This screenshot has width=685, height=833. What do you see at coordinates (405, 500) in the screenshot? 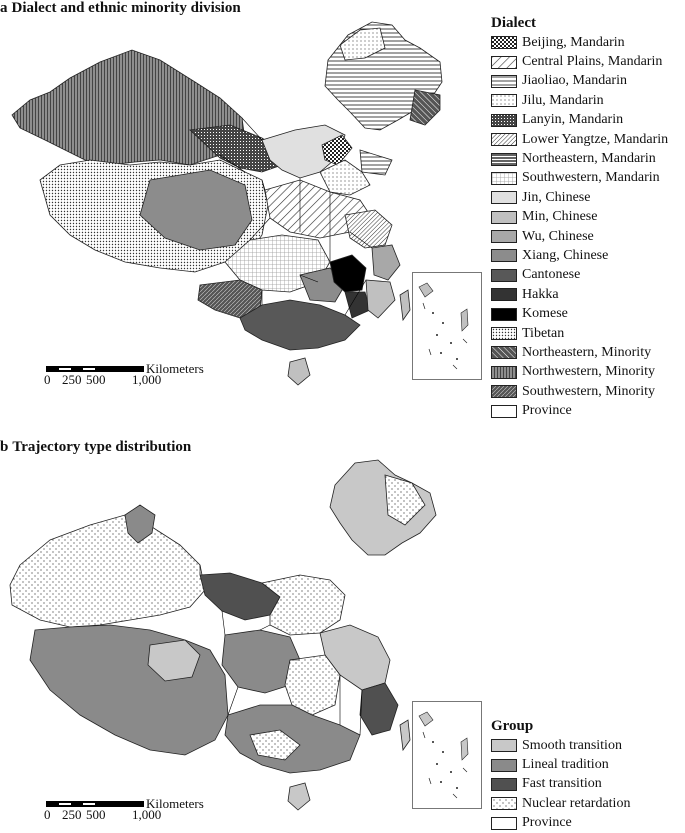
I see `region-northeast-dots` at bounding box center [405, 500].